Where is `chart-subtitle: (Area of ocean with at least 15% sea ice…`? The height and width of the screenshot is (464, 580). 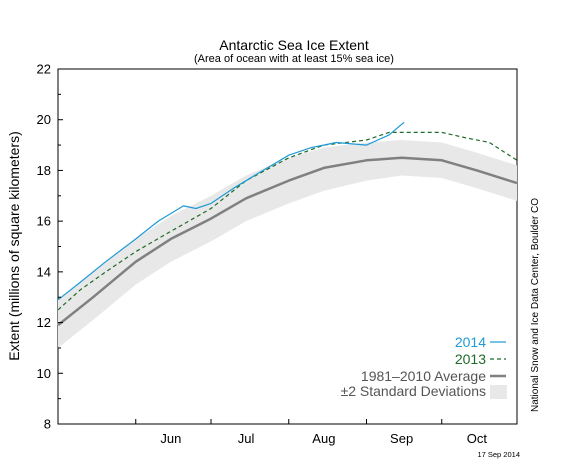 chart-subtitle: (Area of ocean with at least 15% sea ice… is located at coordinates (294, 59).